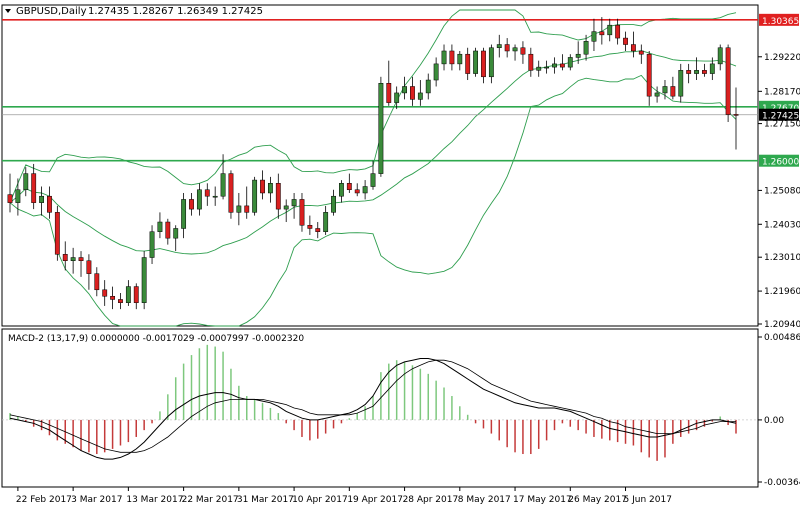 The image size is (800, 514). I want to click on level-tag-label: 1.26000, so click(780, 163).